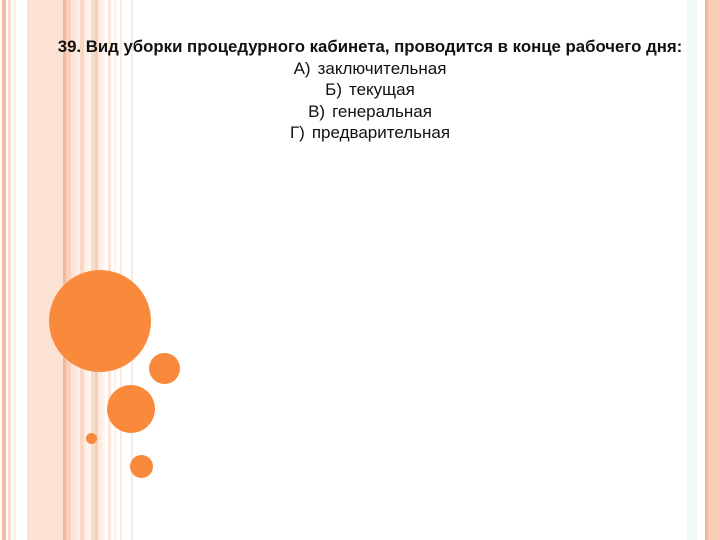 The width and height of the screenshot is (720, 540). I want to click on answer-option: Б) текущая, so click(370, 90).